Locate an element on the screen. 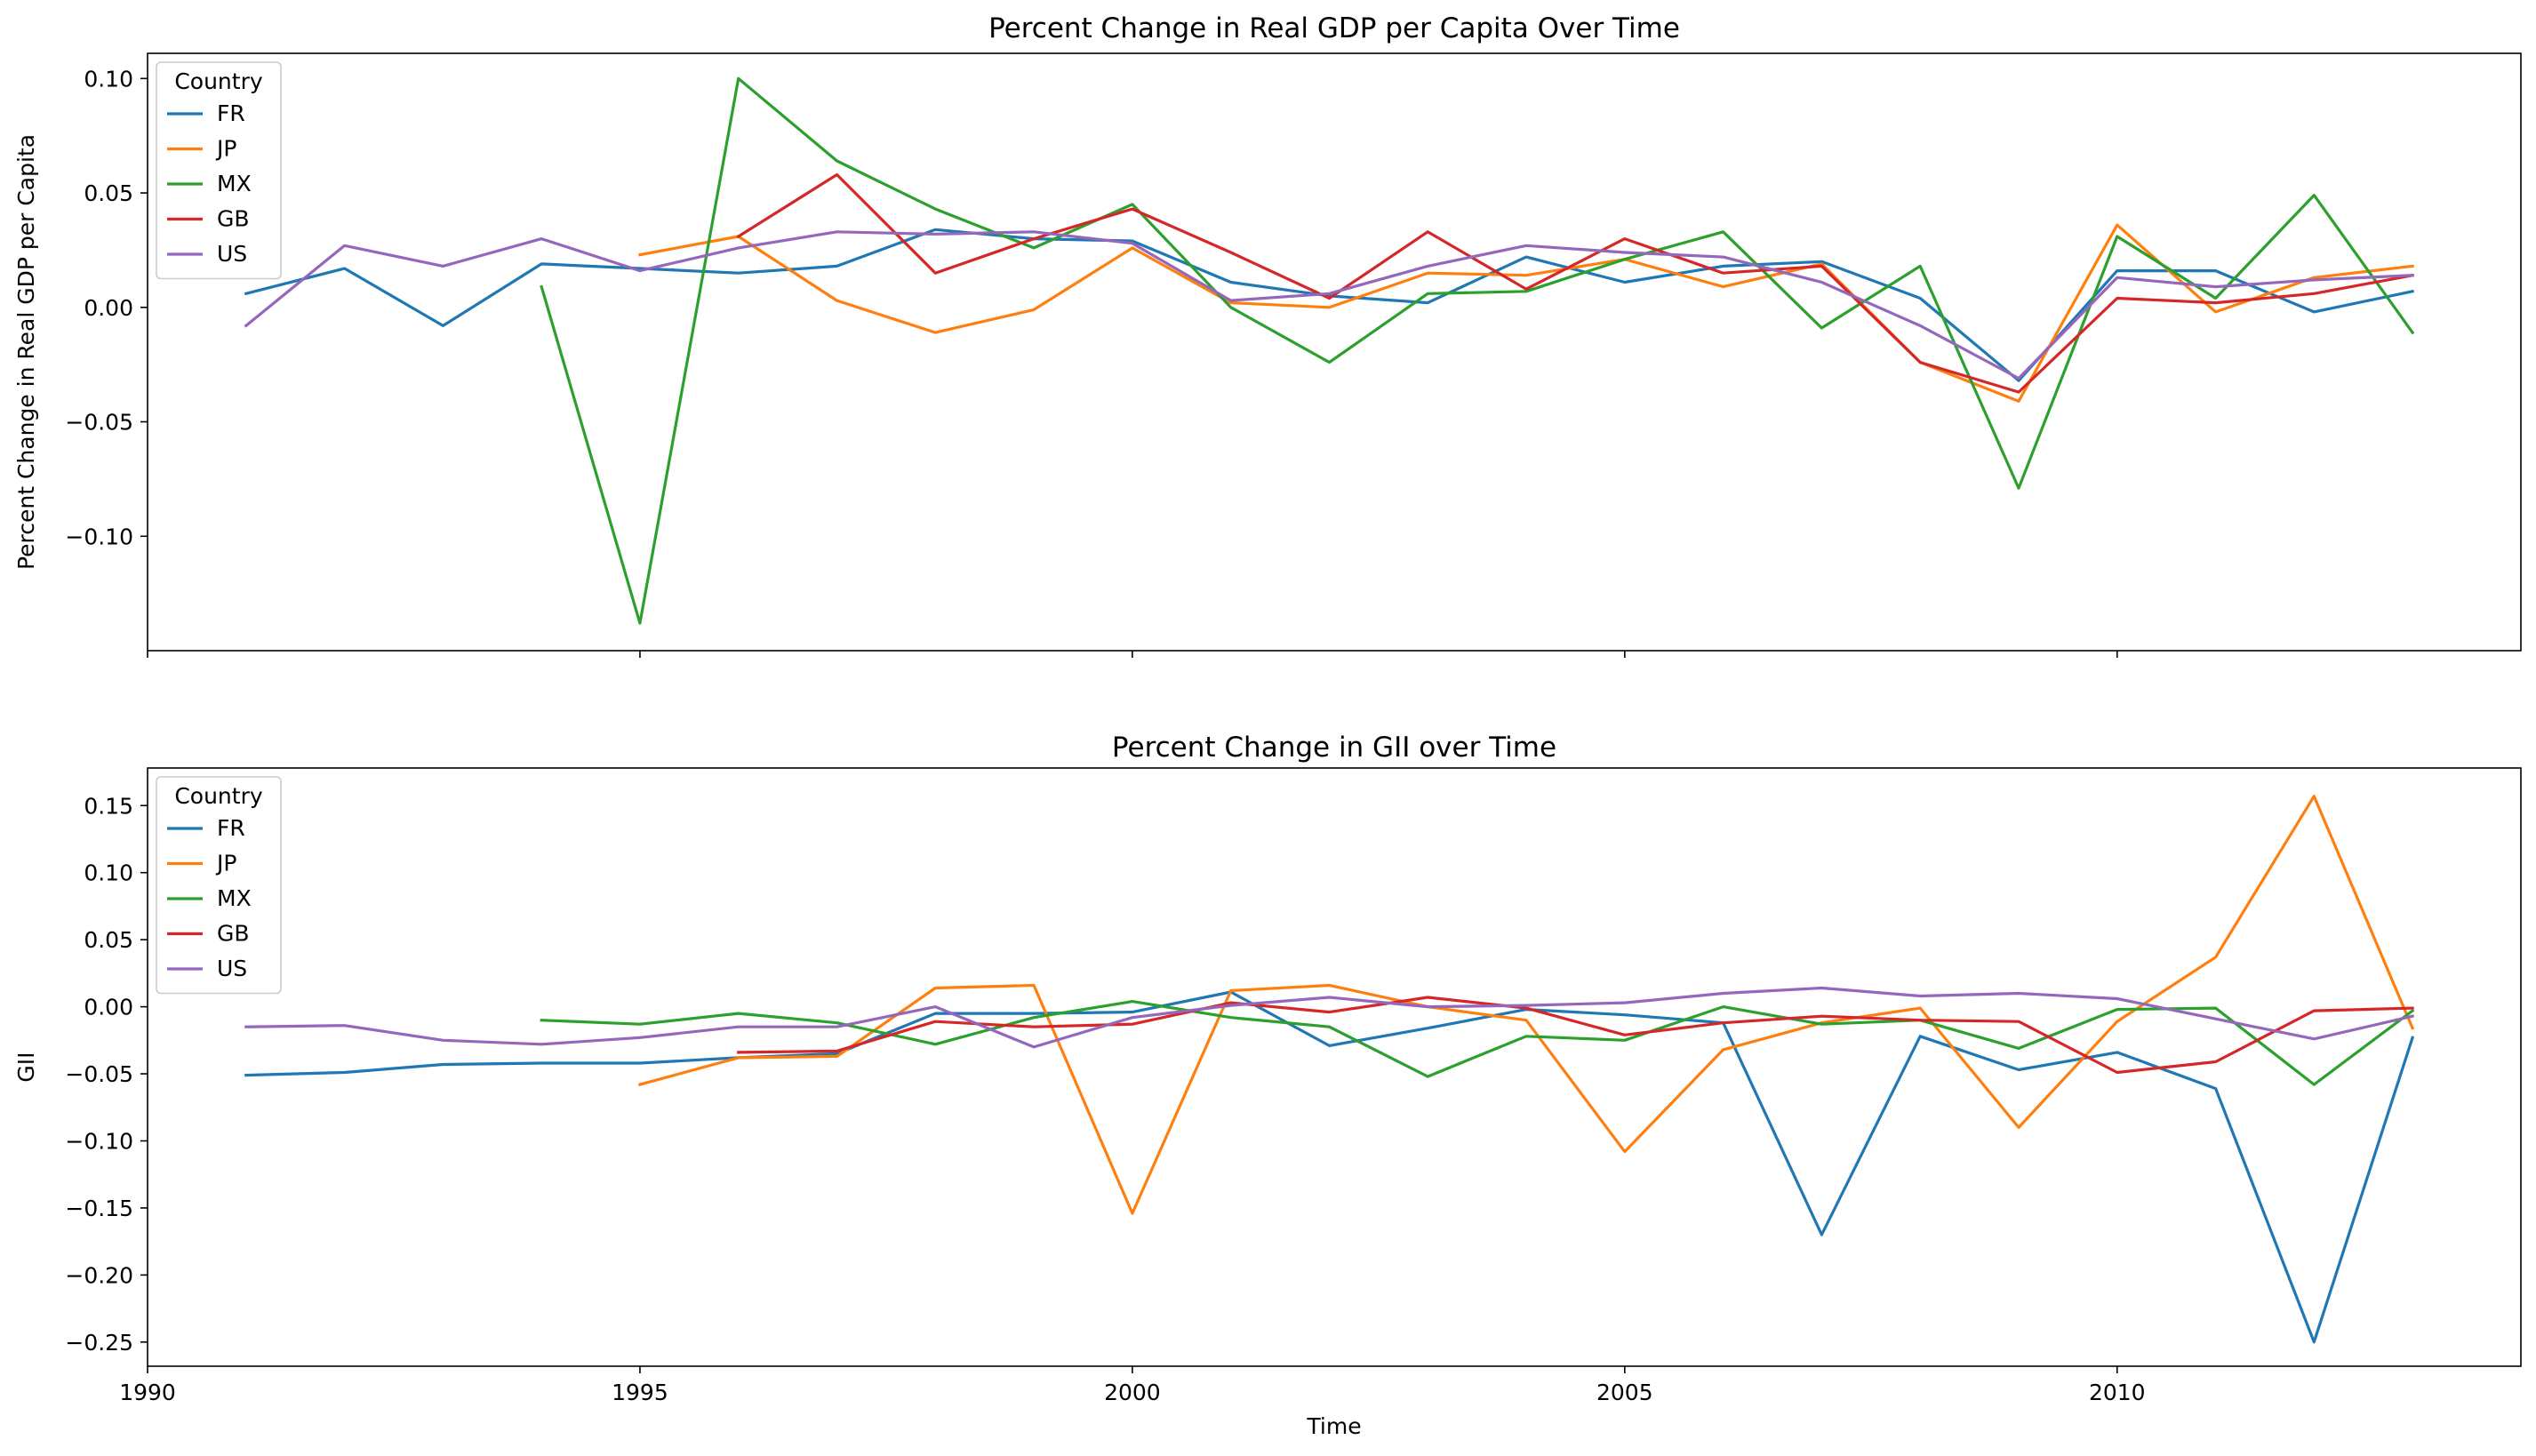 The width and height of the screenshot is (2536, 1456). y-tick-label: −0.20 is located at coordinates (99, 1275).